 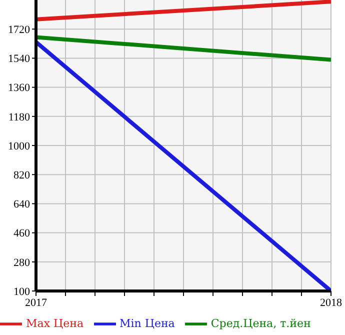 I want to click on legend-label: Min Цена, so click(x=147, y=323).